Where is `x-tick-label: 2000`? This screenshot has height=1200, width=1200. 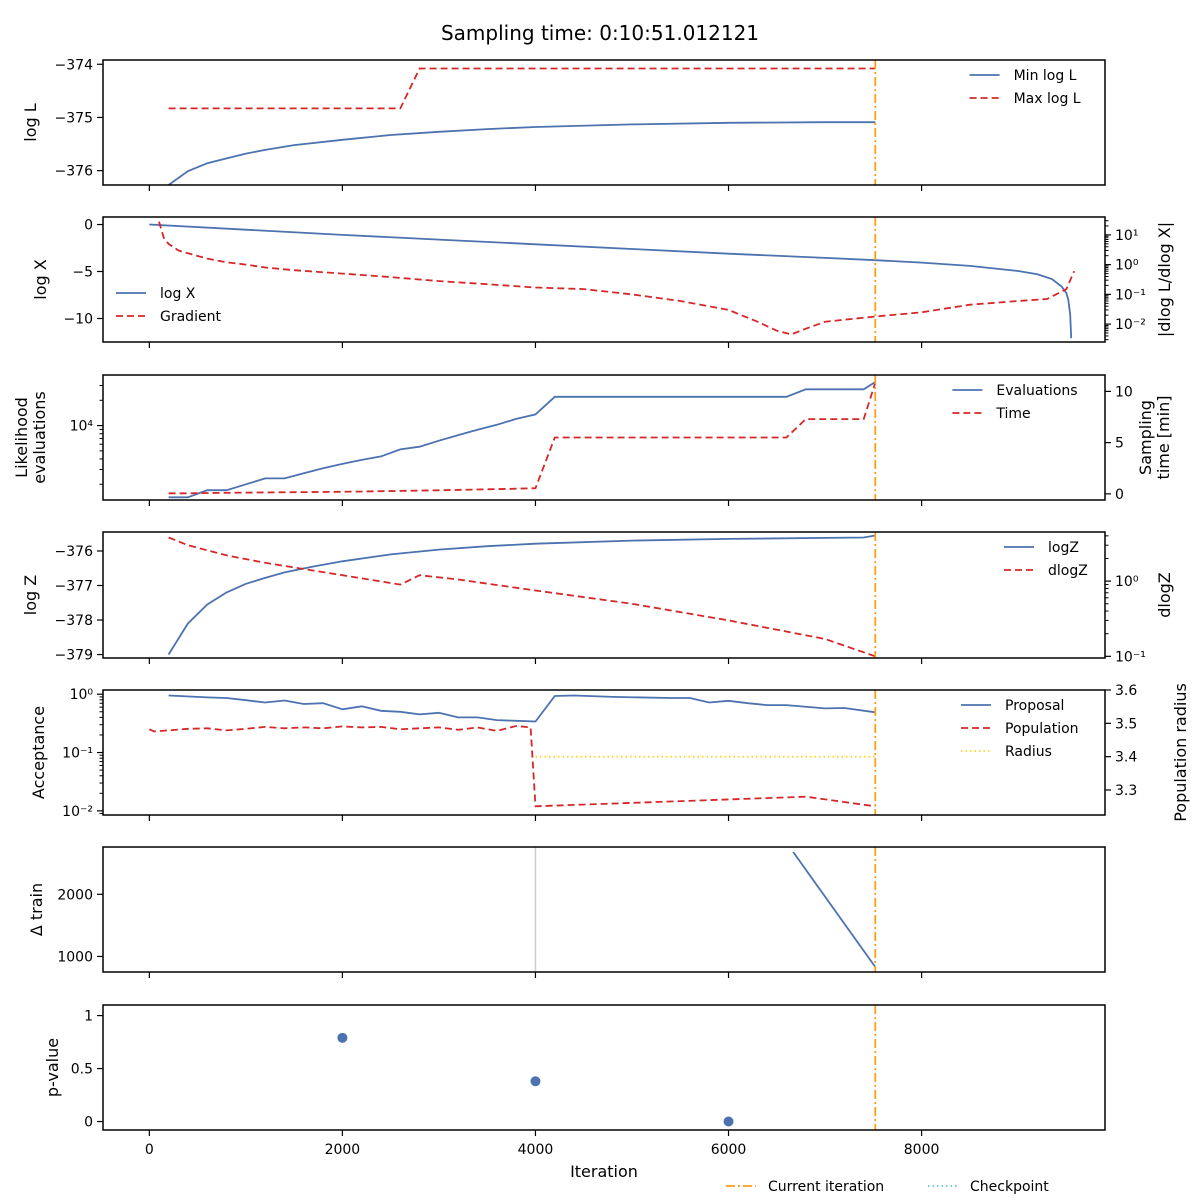 x-tick-label: 2000 is located at coordinates (343, 1150).